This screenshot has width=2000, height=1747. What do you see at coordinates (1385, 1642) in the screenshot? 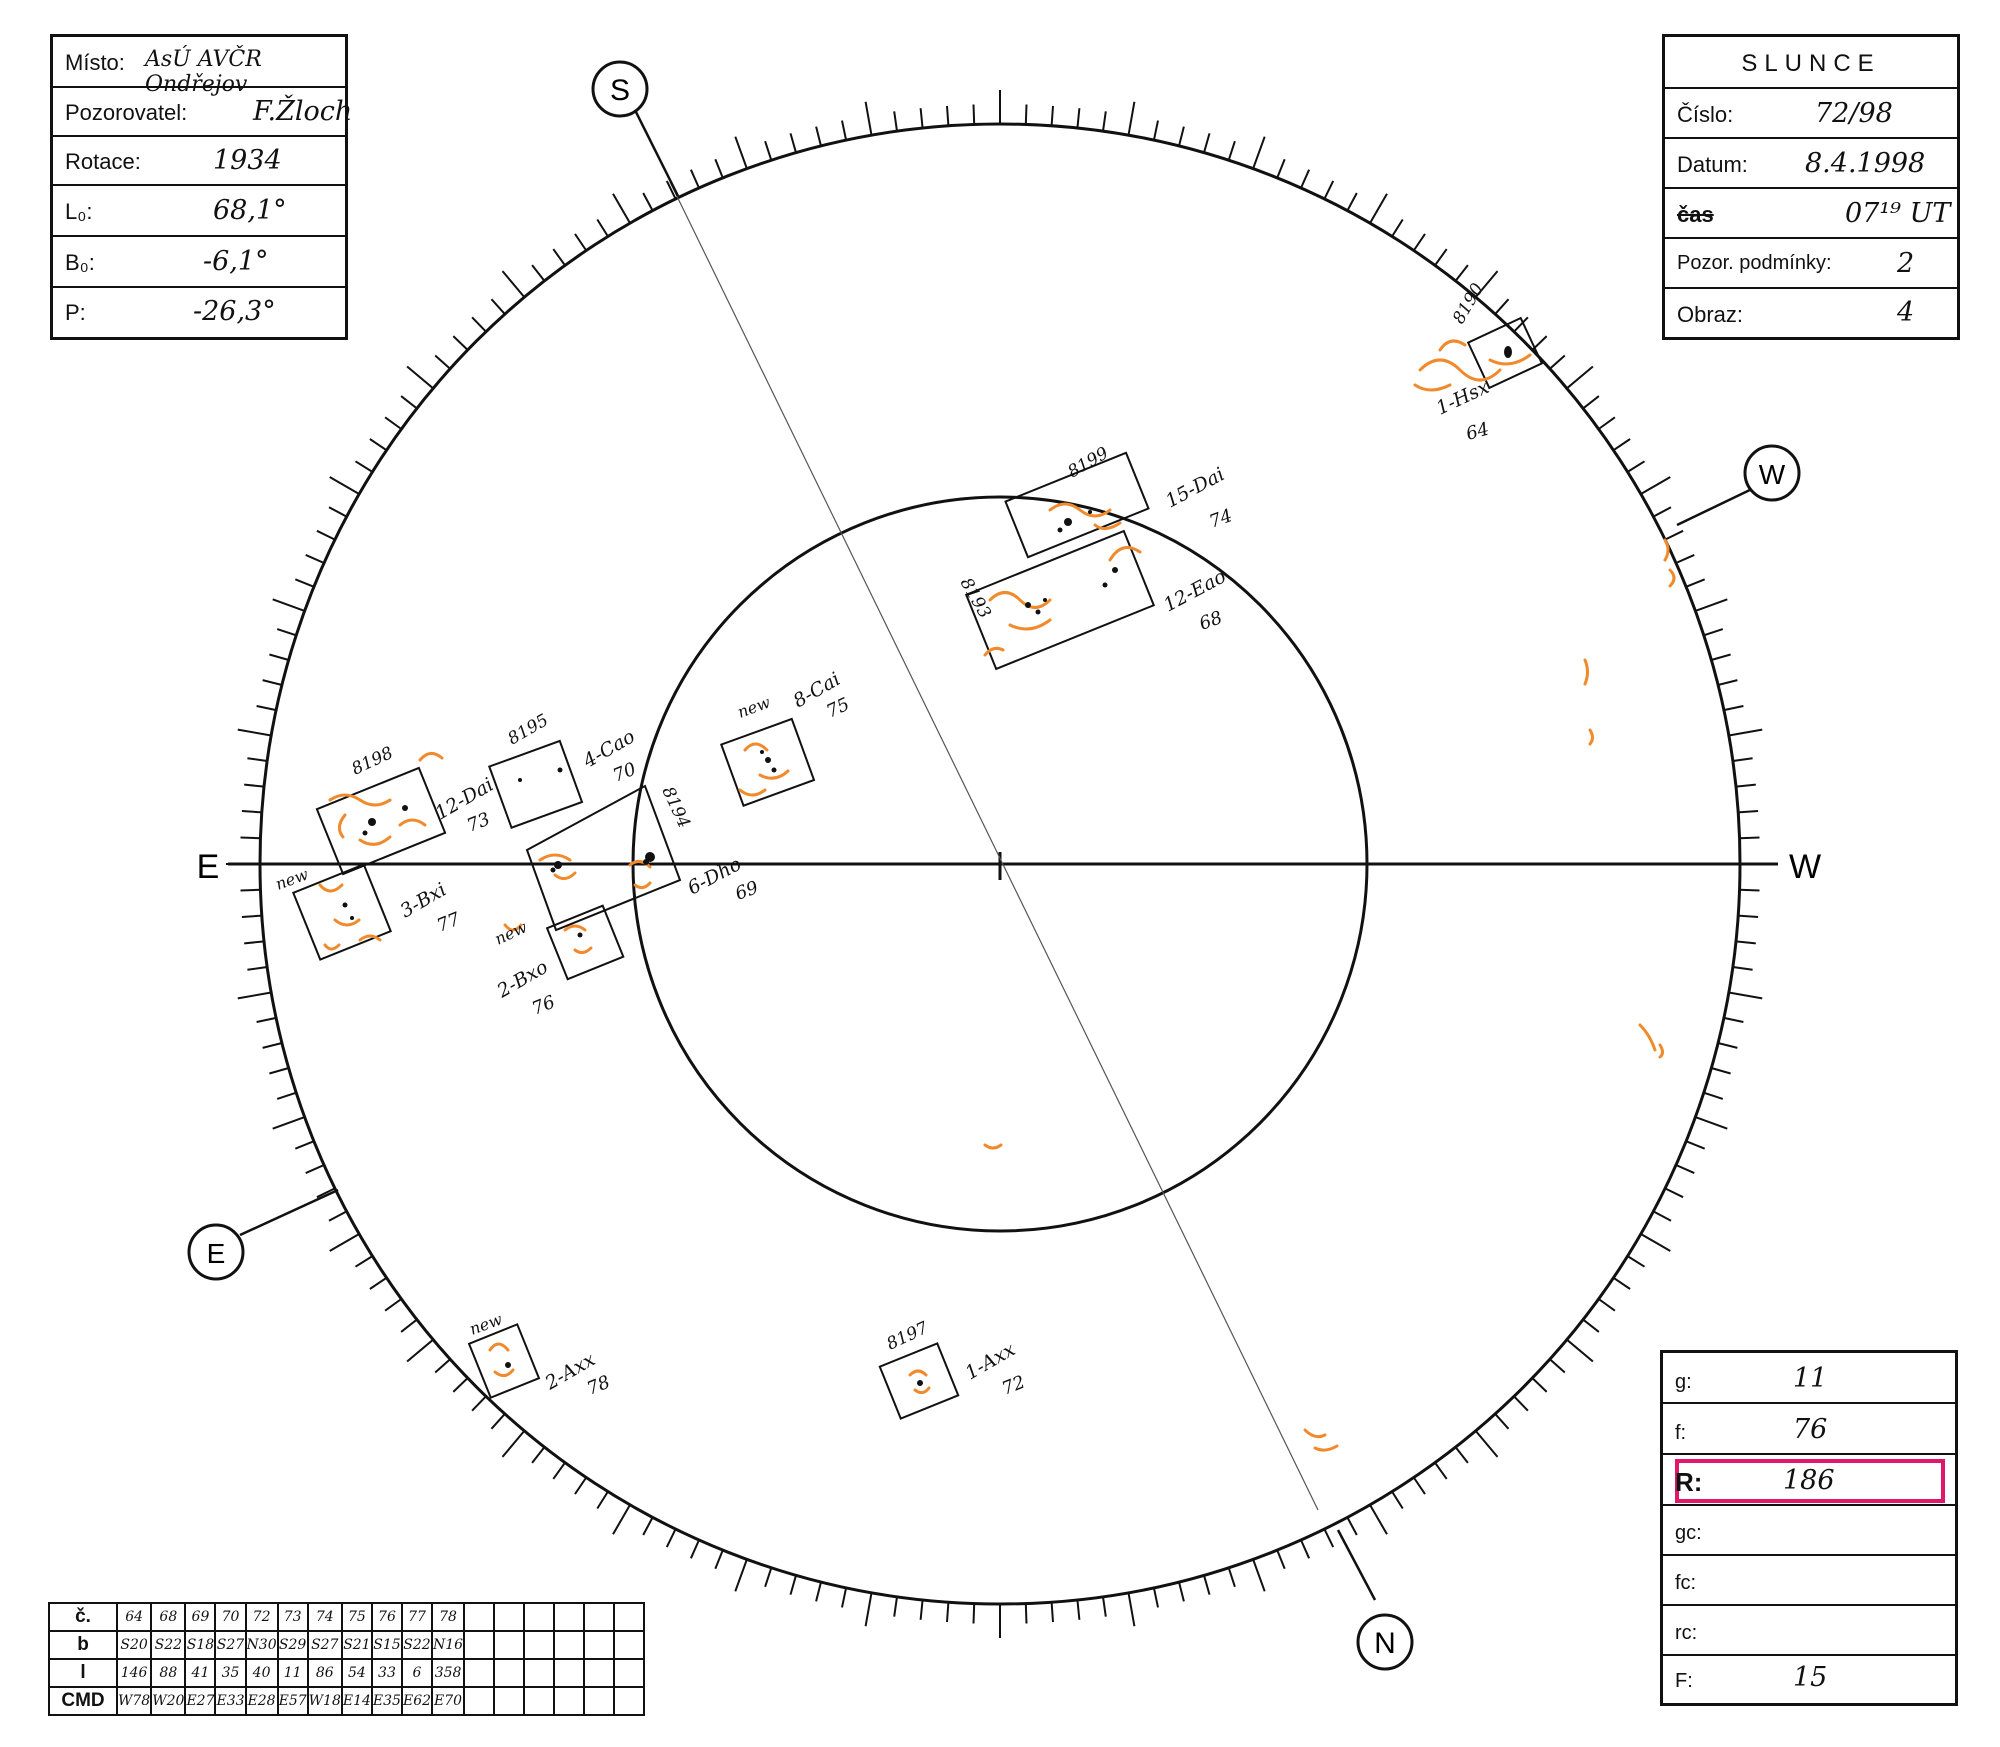
I see `north-marker: N` at bounding box center [1385, 1642].